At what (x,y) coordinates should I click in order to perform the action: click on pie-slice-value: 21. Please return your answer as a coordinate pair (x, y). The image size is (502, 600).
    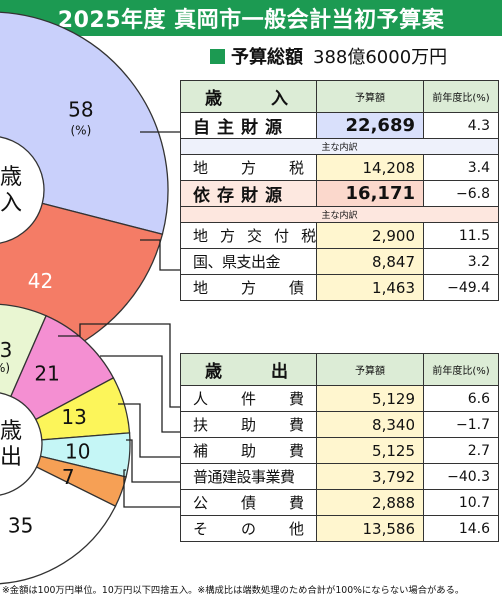
    Looking at the image, I should click on (46, 373).